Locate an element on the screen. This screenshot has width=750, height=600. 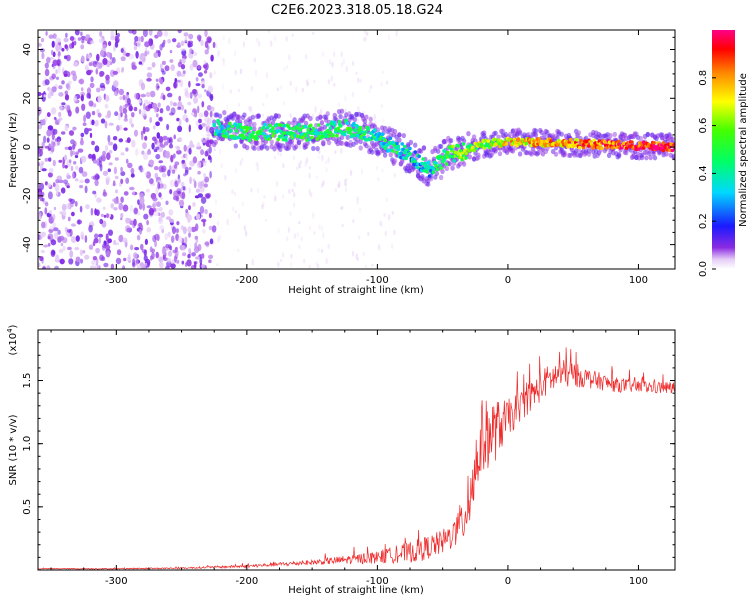
snr-y-multiplier: (x104) is located at coordinates (12, 339).